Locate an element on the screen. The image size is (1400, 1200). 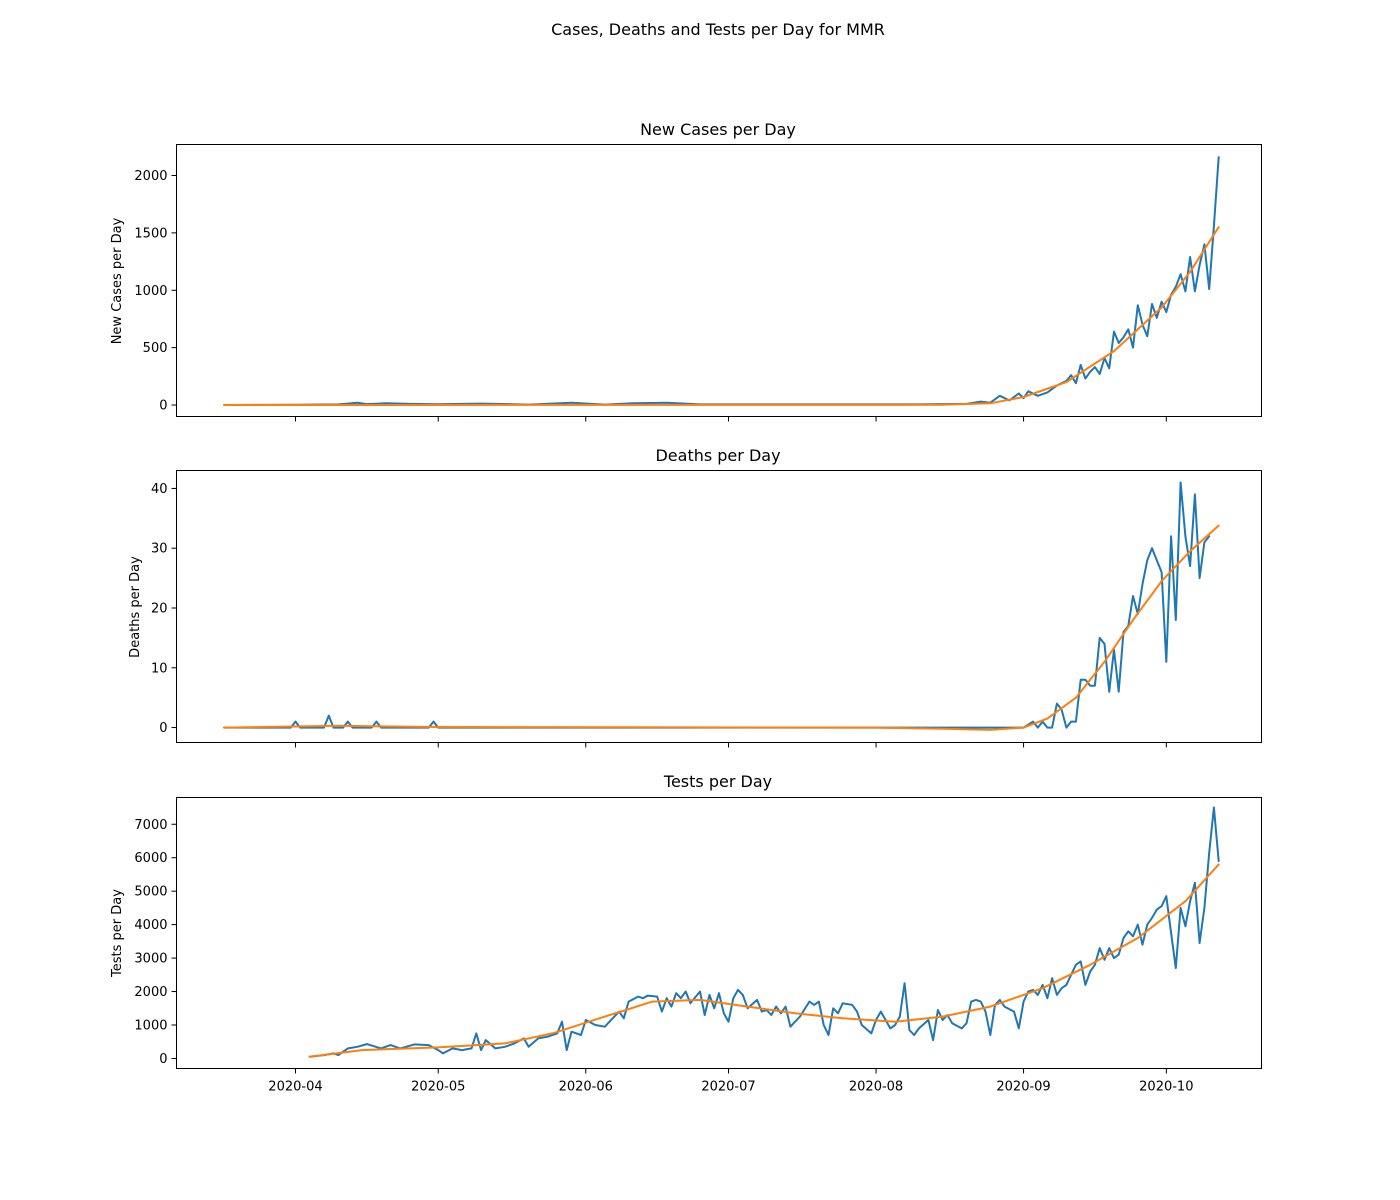
deaths-ylabel: Deaths per Day is located at coordinates (135, 607).